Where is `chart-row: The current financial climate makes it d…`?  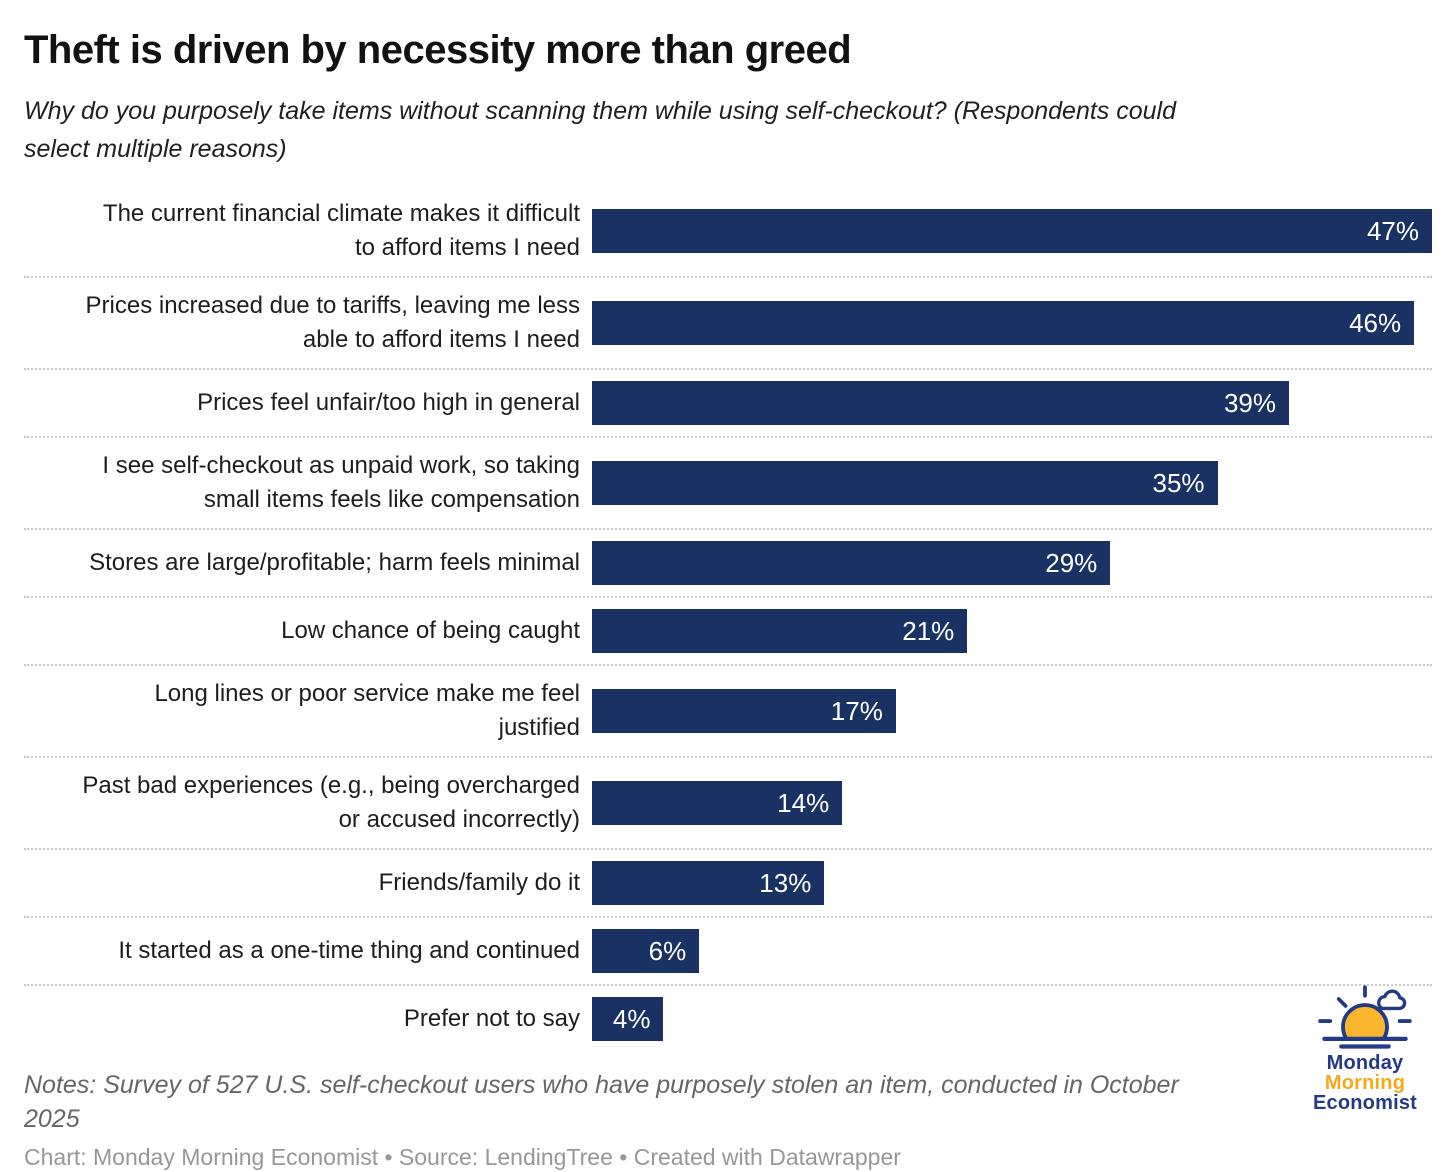
chart-row: The current financial climate makes it d… is located at coordinates (728, 231).